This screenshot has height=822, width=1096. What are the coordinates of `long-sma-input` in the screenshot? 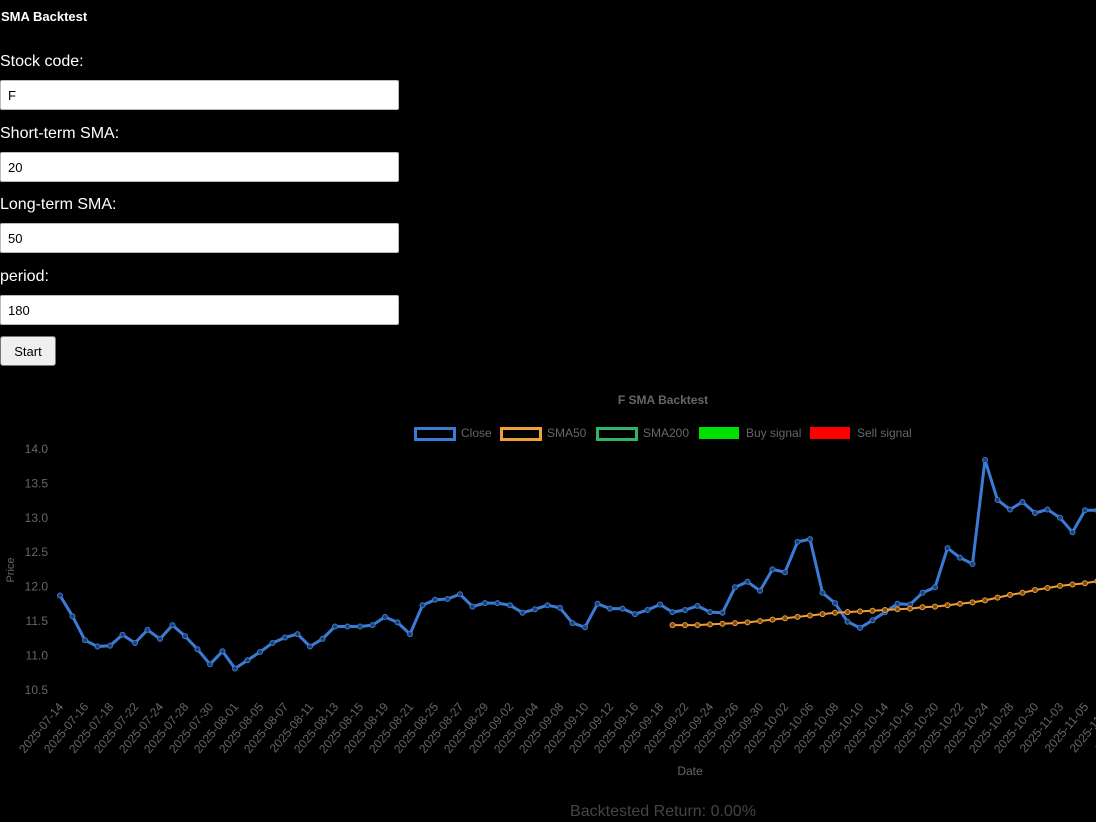 It's located at (199, 238).